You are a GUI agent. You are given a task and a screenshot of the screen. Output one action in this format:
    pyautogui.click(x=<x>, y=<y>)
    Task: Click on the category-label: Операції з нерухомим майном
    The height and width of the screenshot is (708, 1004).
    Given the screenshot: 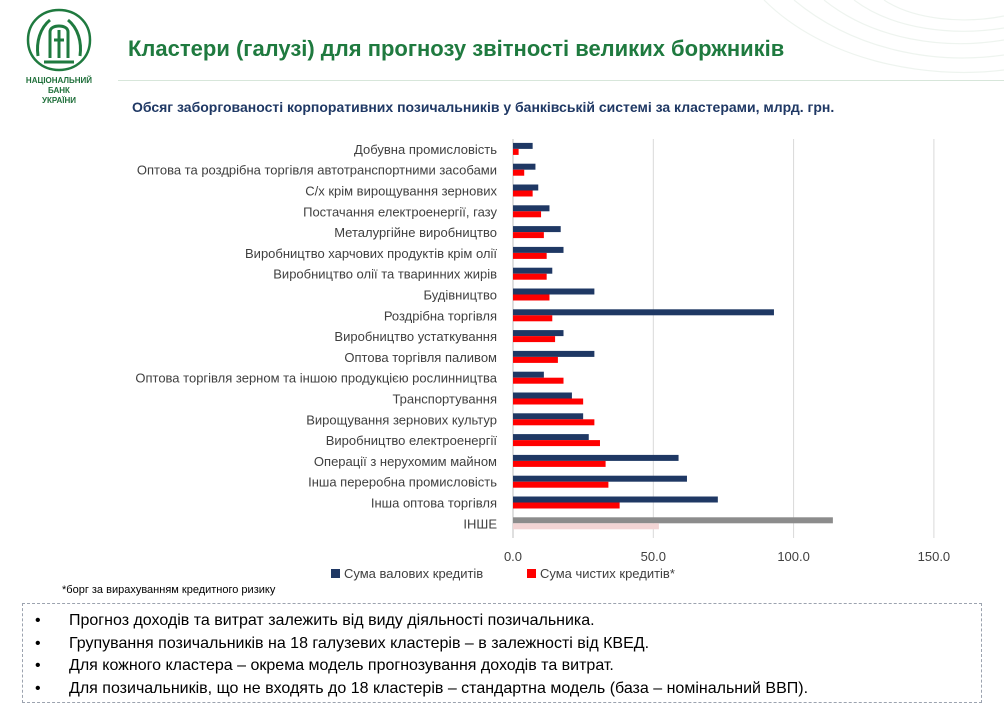 What is the action you would take?
    pyautogui.click(x=405, y=461)
    